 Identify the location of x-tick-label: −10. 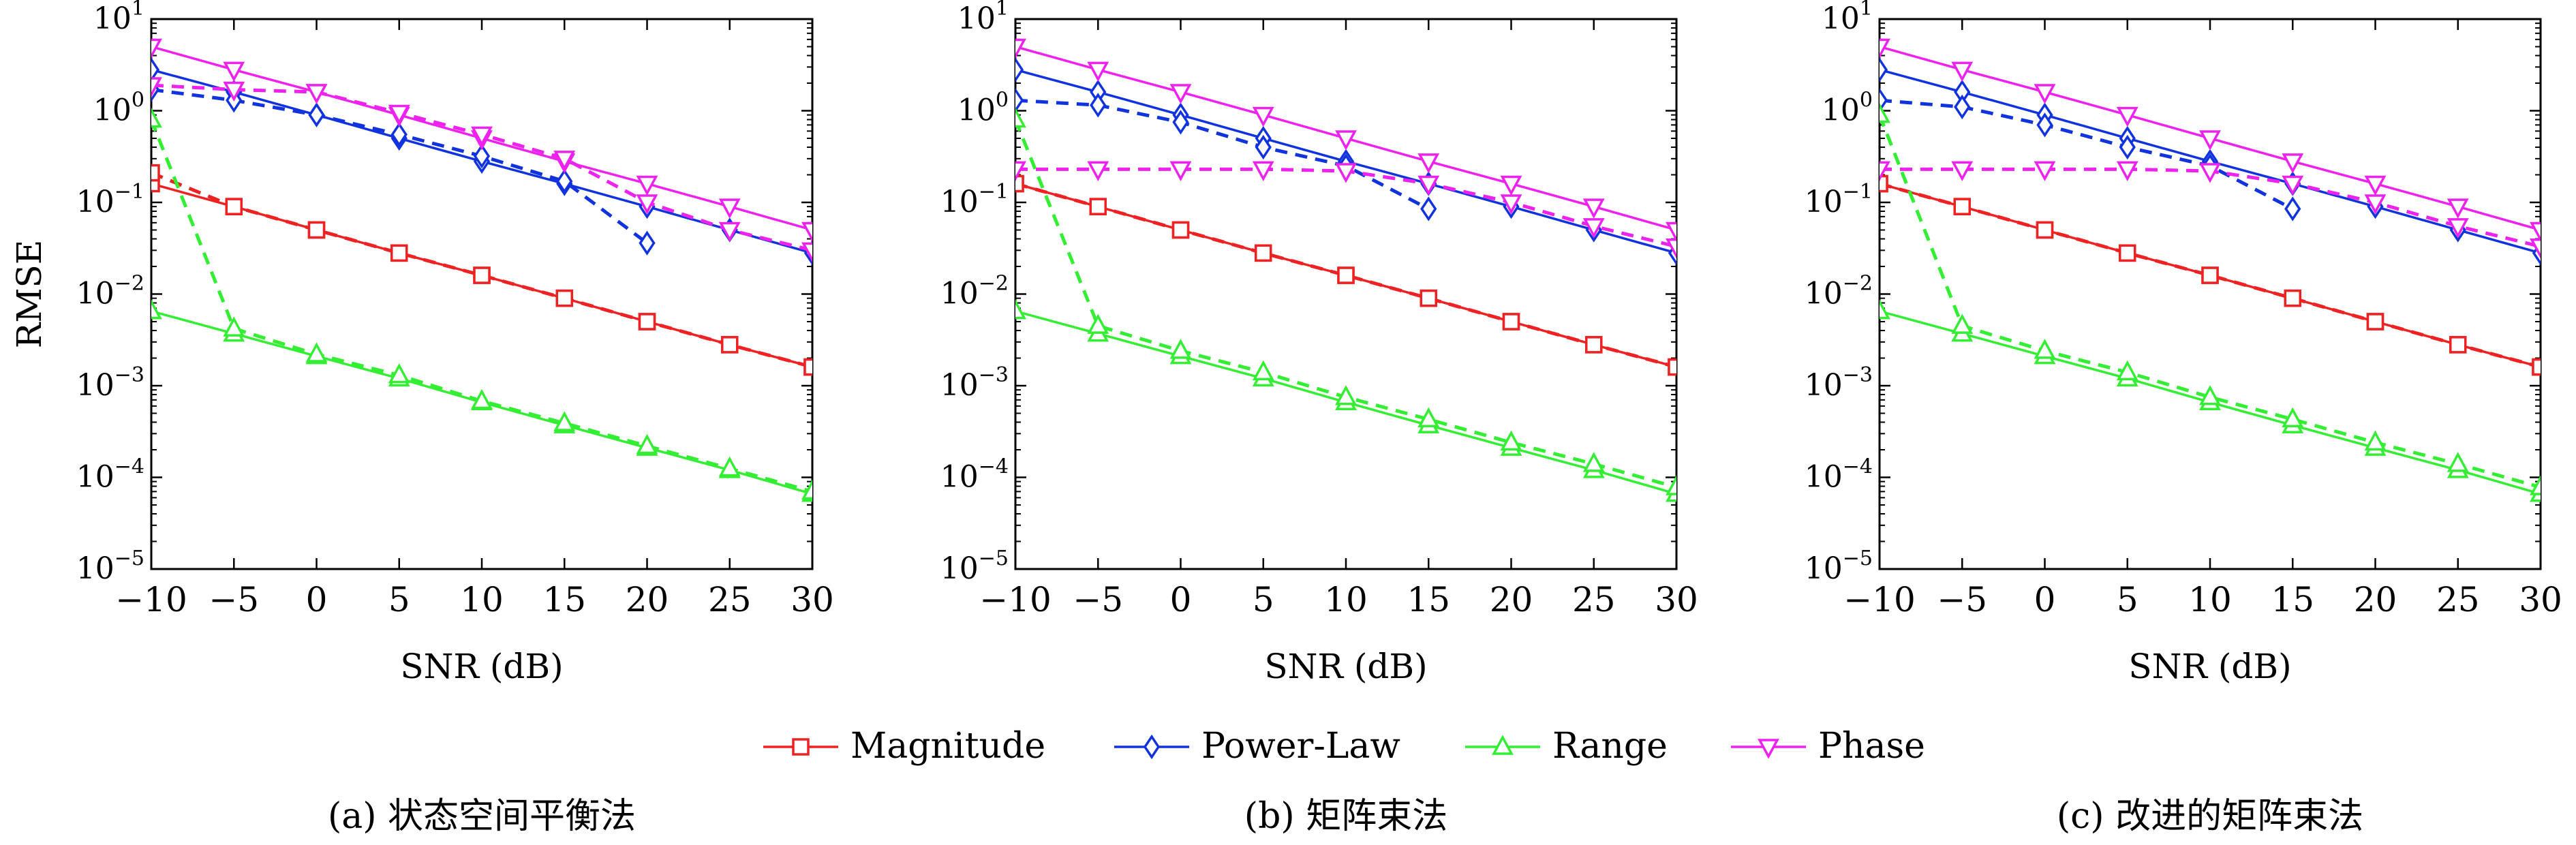
(151, 599).